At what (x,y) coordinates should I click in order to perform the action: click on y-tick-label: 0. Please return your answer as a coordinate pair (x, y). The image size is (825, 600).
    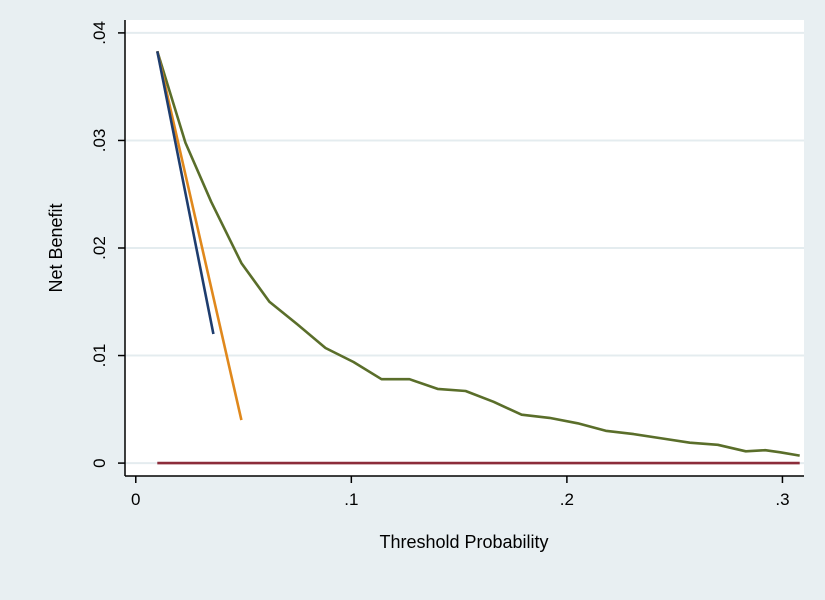
    Looking at the image, I should click on (99, 462).